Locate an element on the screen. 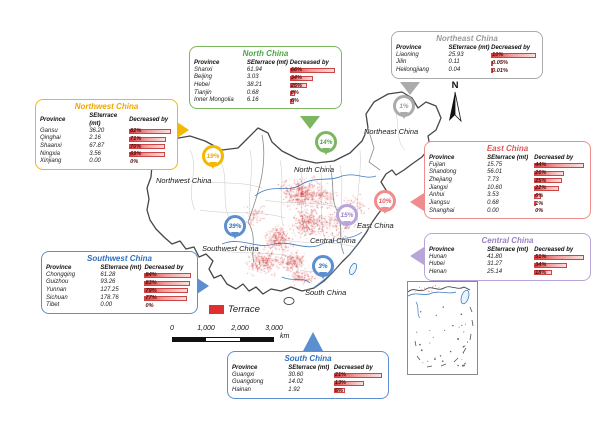 The image size is (616, 428). south-china-sea-inset is located at coordinates (442, 328).